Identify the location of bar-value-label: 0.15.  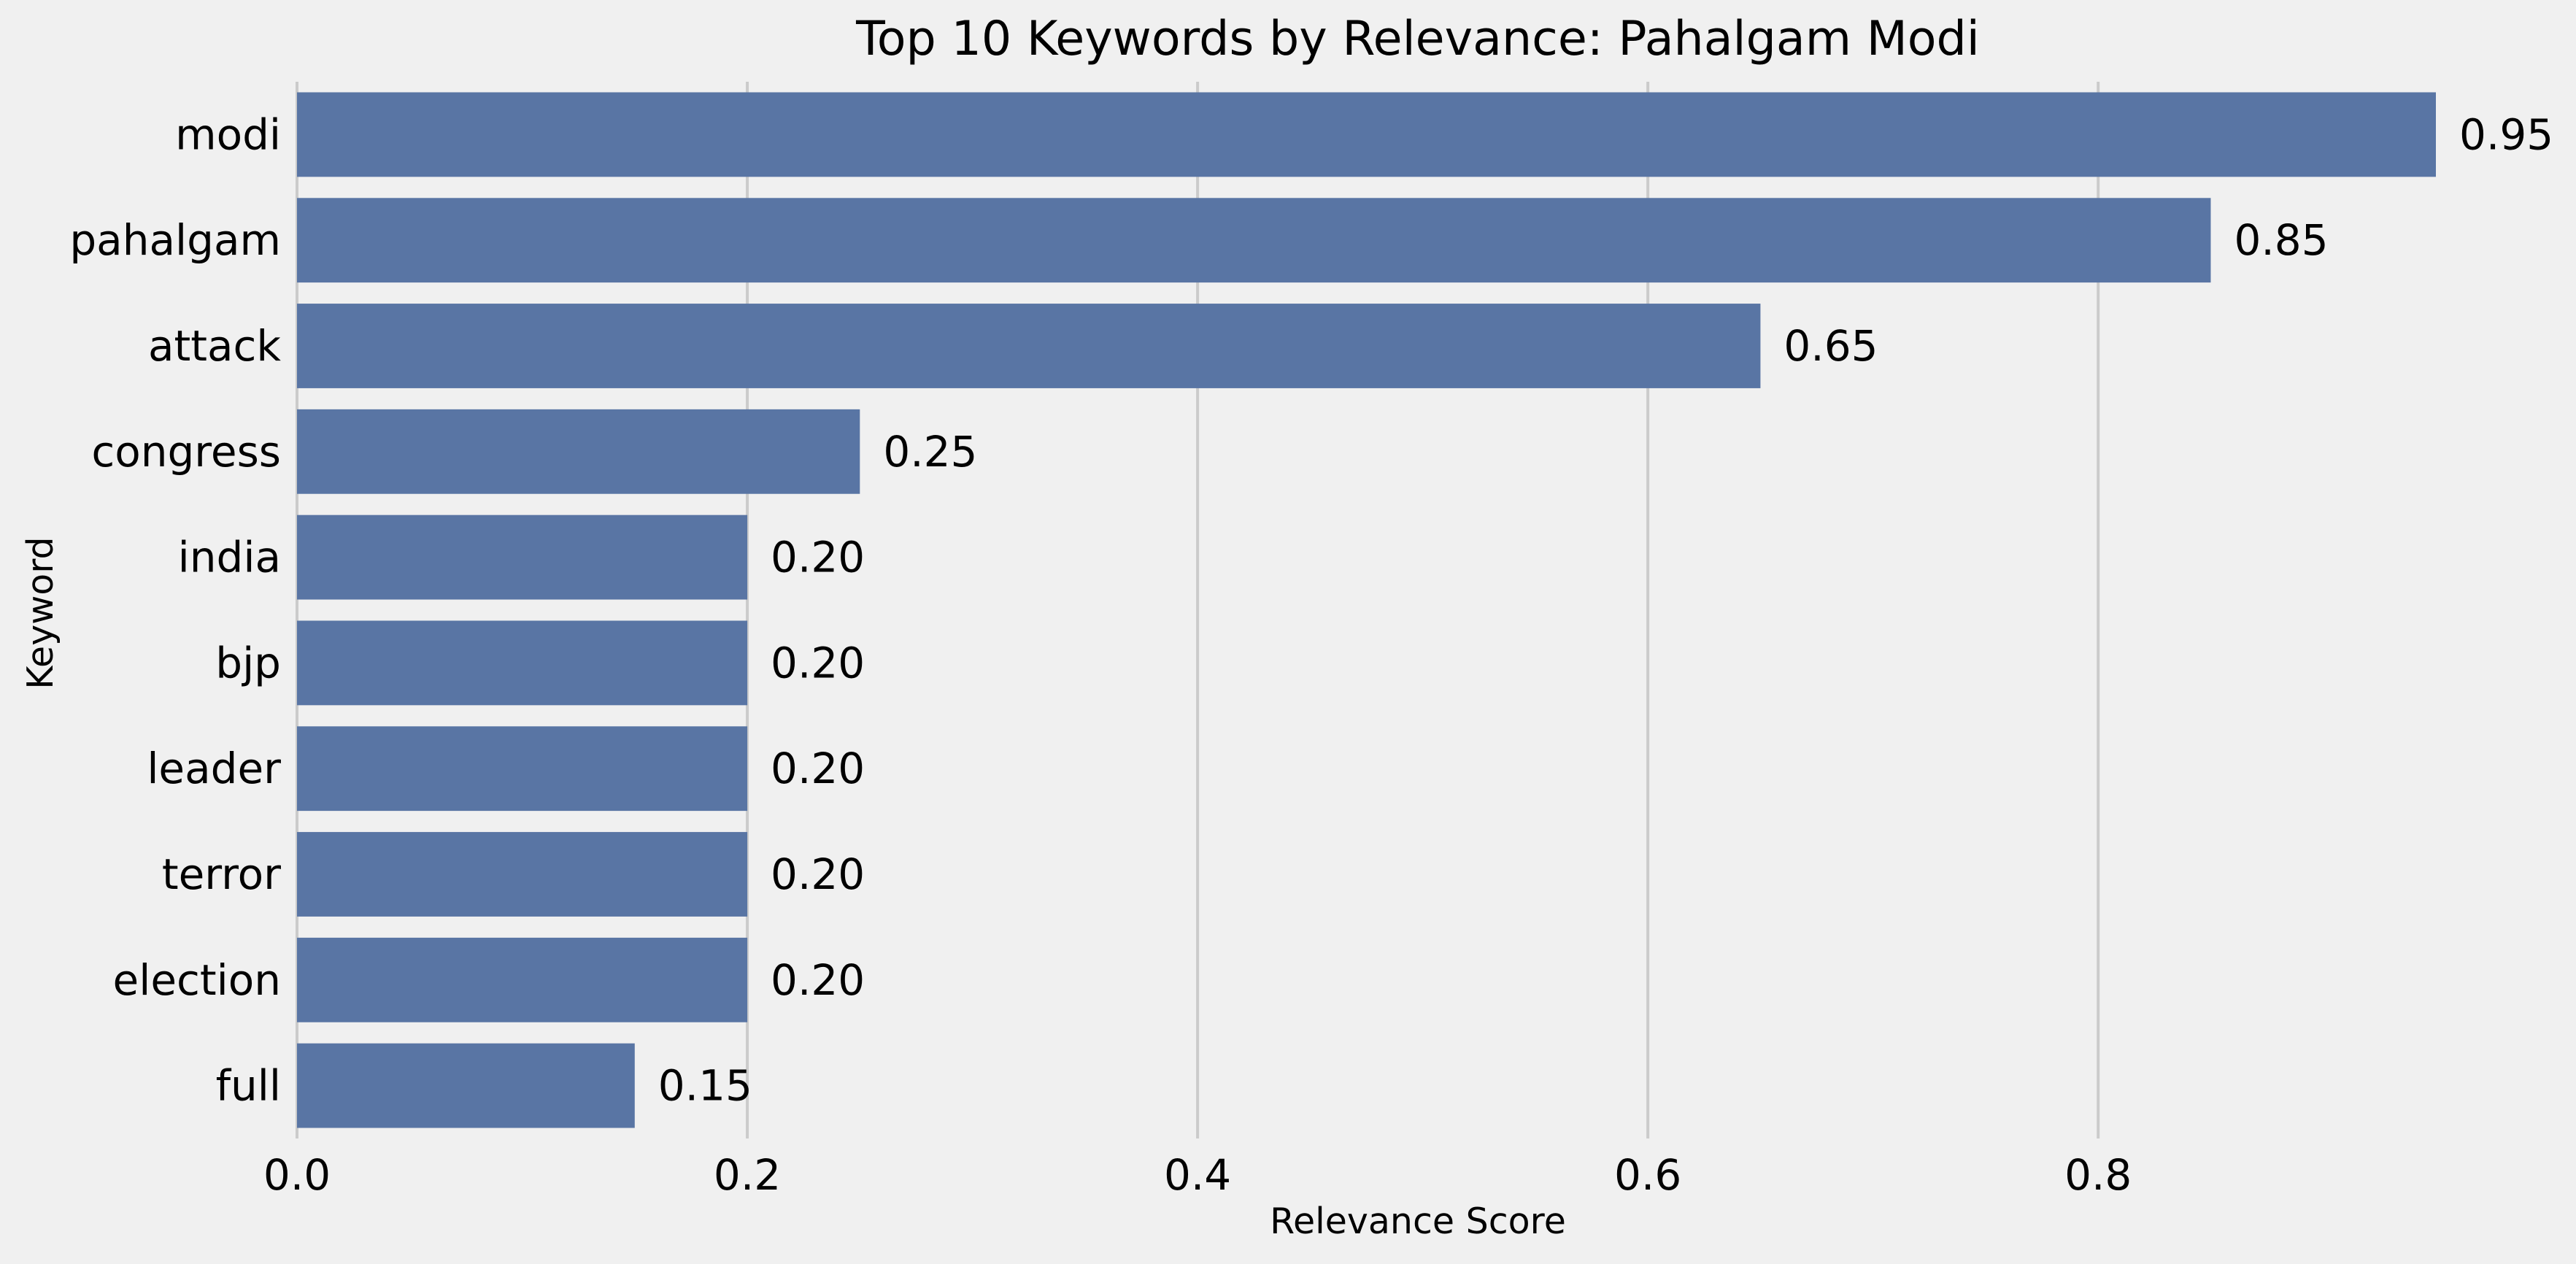
(705, 1086).